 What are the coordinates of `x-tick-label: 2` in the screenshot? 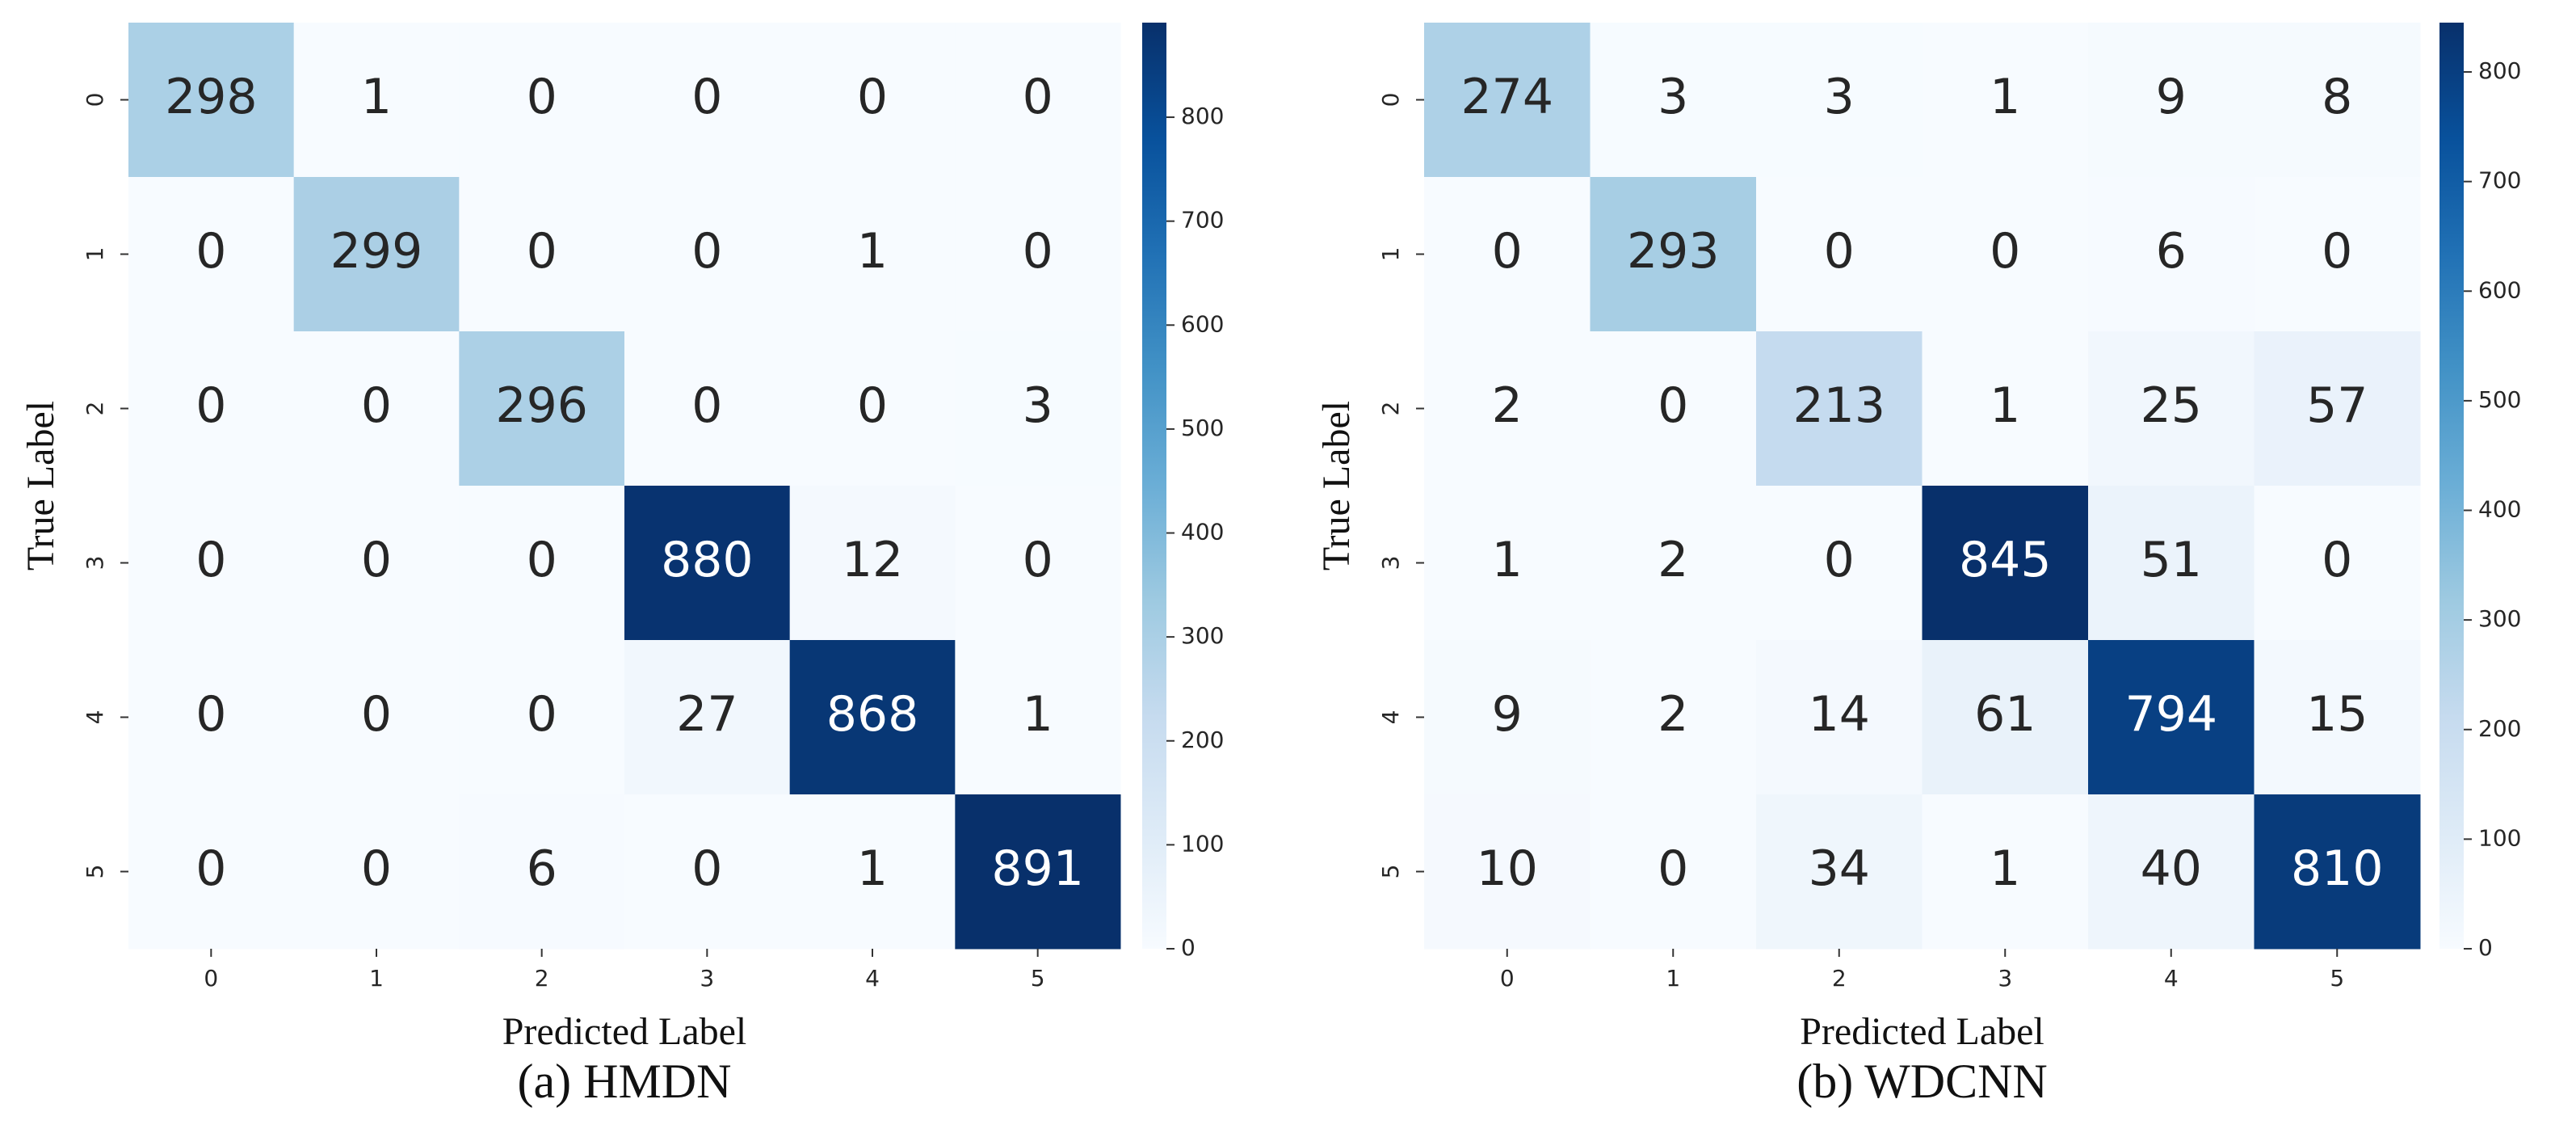 It's located at (542, 978).